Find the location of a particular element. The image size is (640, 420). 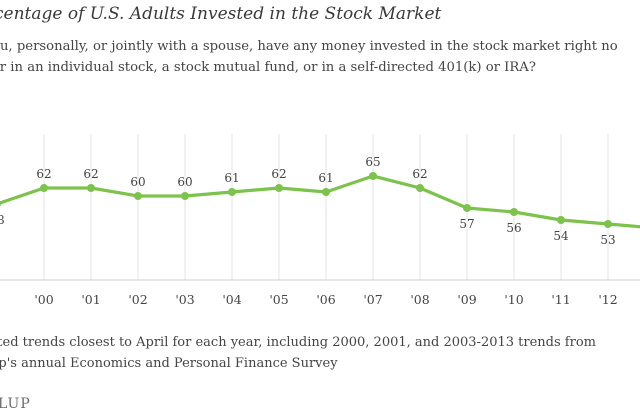

x-tick-label: '07 is located at coordinates (372, 299).